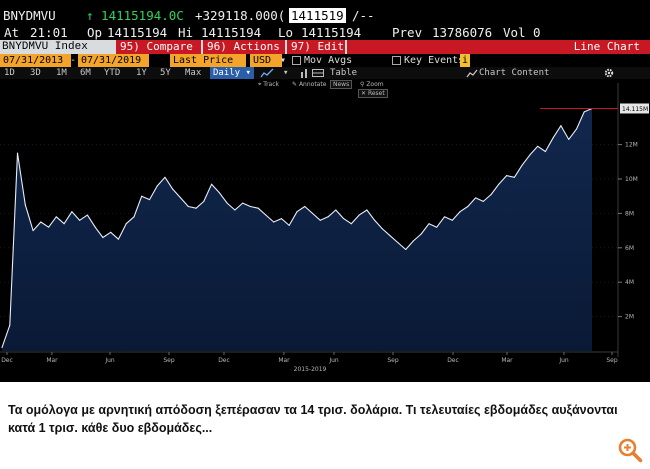 Image resolution: width=650 pixels, height=469 pixels. I want to click on low-value: 14115194, so click(331, 32).